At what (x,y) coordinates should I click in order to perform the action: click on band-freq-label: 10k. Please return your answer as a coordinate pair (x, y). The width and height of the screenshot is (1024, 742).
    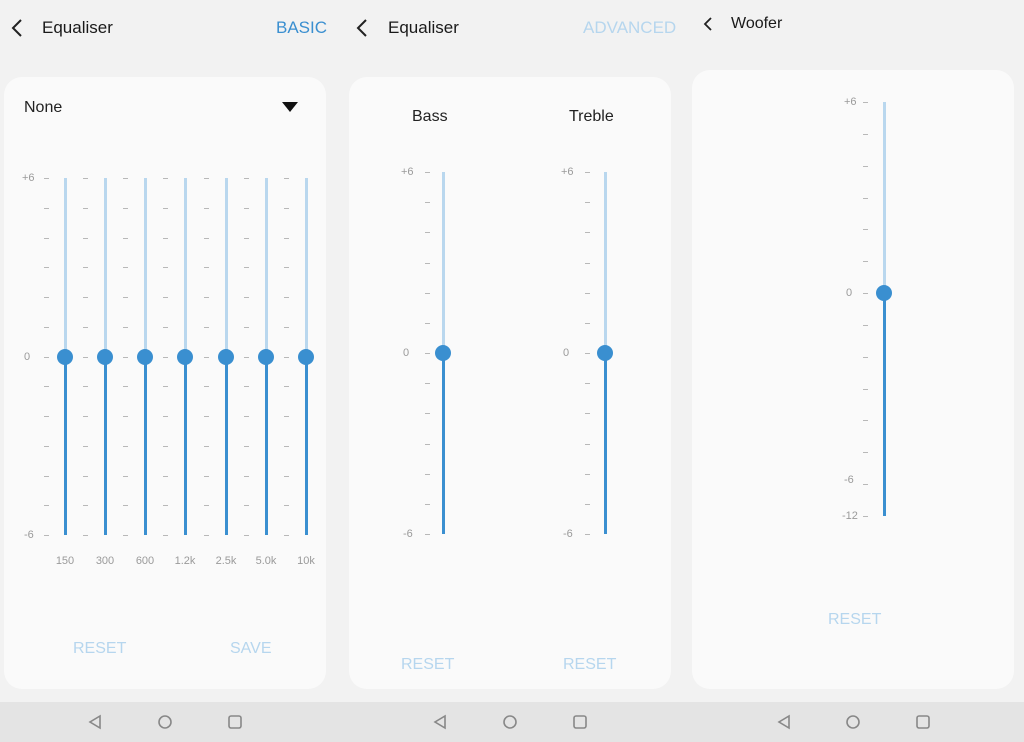
    Looking at the image, I should click on (306, 561).